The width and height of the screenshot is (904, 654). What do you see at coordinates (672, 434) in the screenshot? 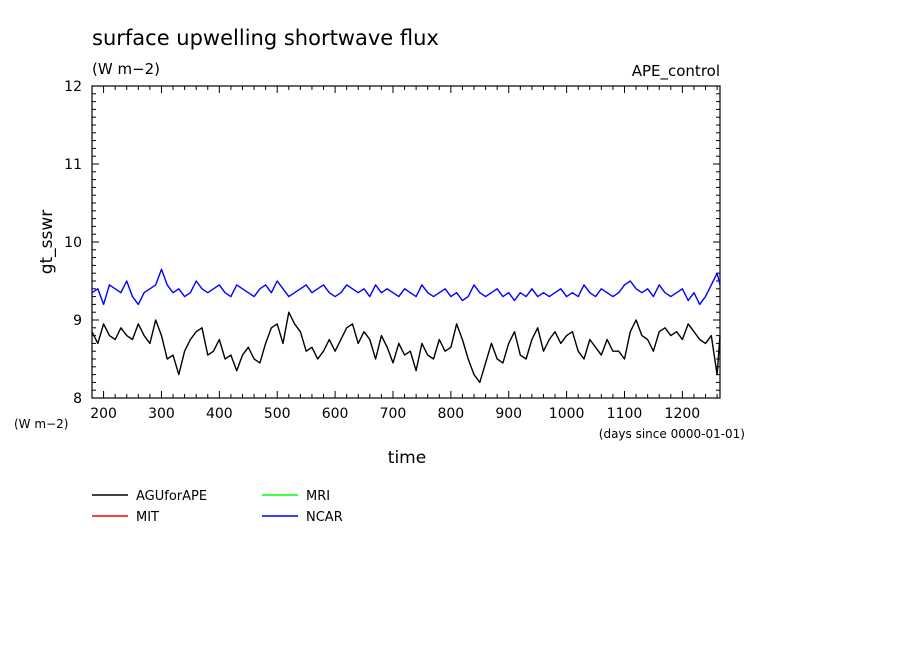
I see `x-axis-units: (days since 0000-01-01)` at bounding box center [672, 434].